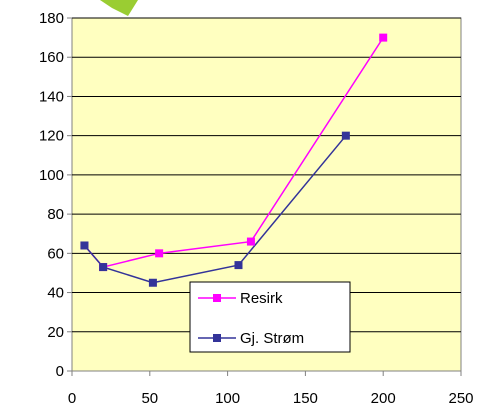  Describe the element at coordinates (119, 8) in the screenshot. I see `decorative-arrow-shape` at that location.